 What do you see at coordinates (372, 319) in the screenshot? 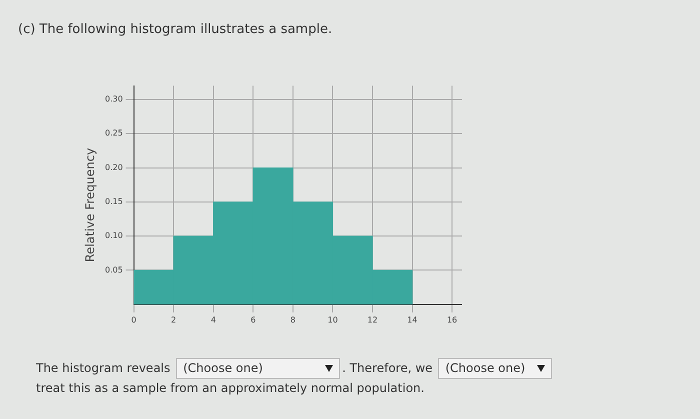
I see `x-tick-label: 12` at bounding box center [372, 319].